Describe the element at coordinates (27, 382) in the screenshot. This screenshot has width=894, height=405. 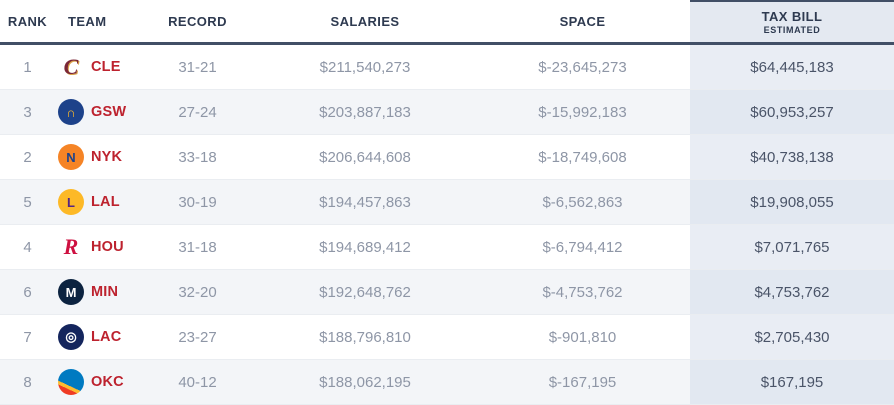
I see `rank-cell: 8` at that location.